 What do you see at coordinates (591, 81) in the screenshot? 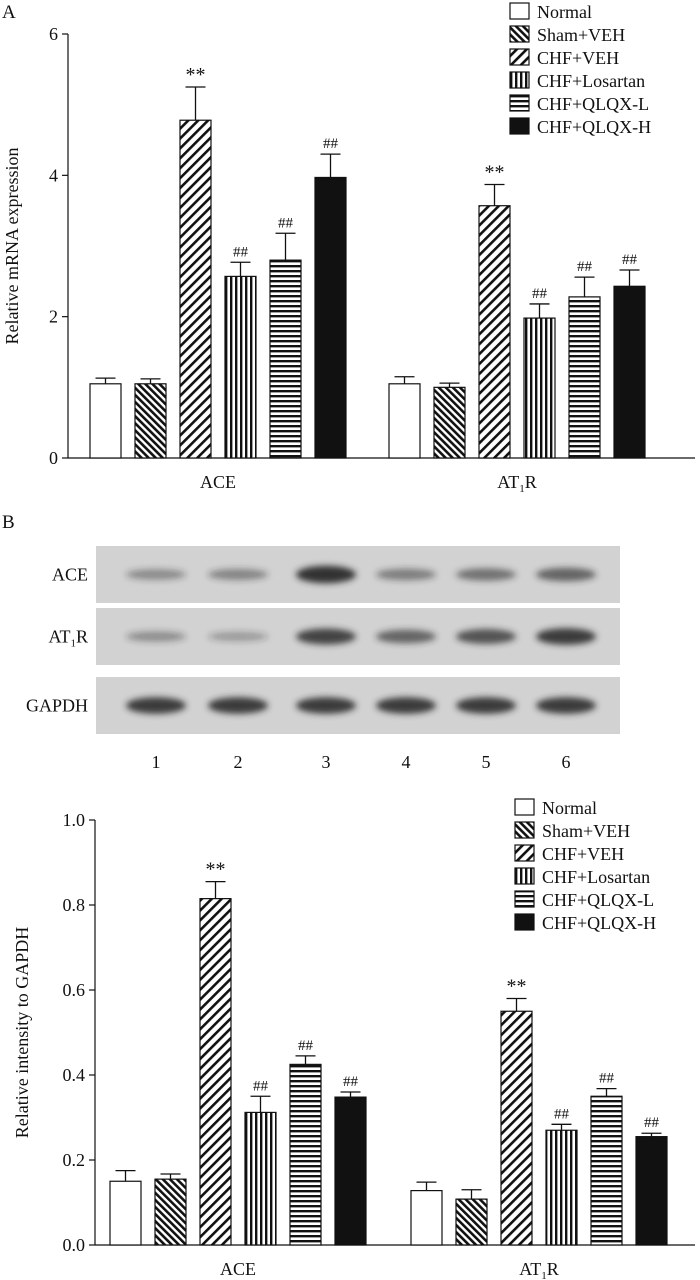
I see `panel-a-legend-label: CHF+Losartan` at bounding box center [591, 81].